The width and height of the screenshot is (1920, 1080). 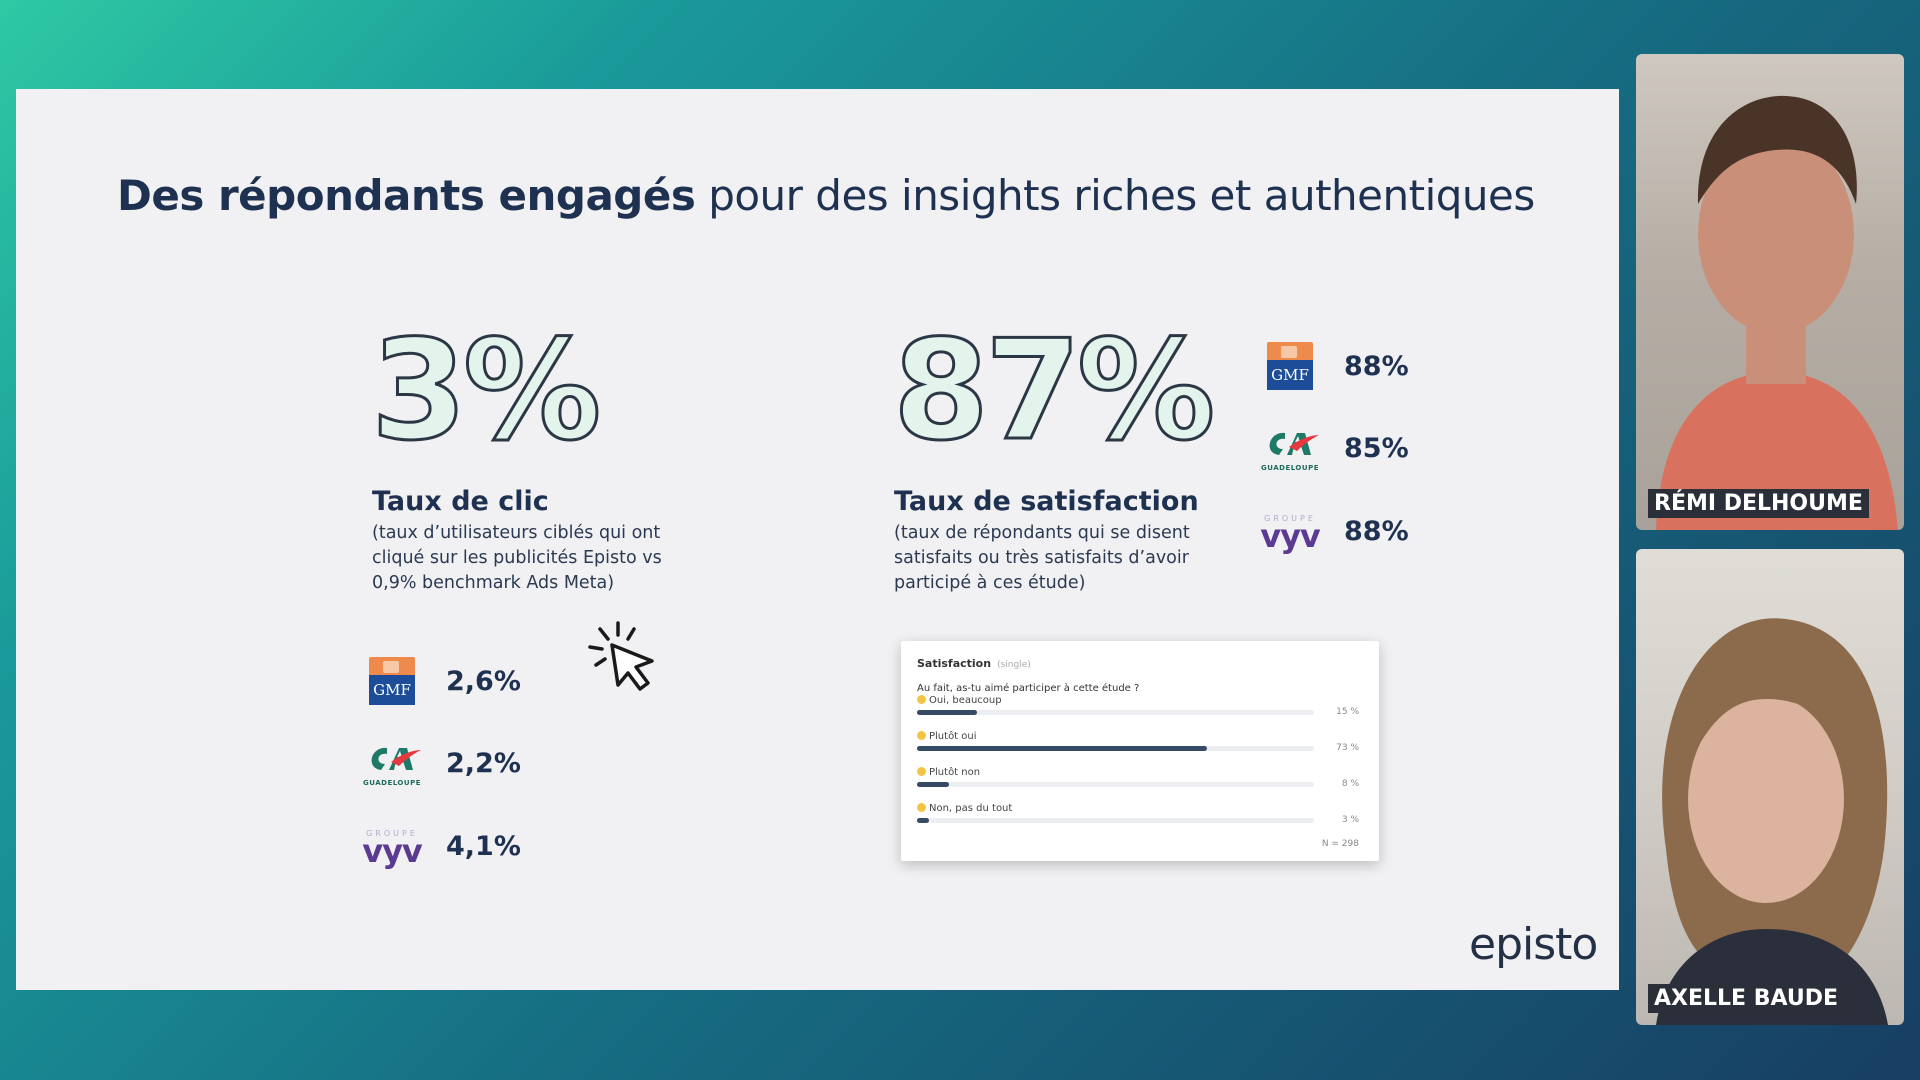 I want to click on slide-title-bold: Des répondants engagés, so click(x=406, y=195).